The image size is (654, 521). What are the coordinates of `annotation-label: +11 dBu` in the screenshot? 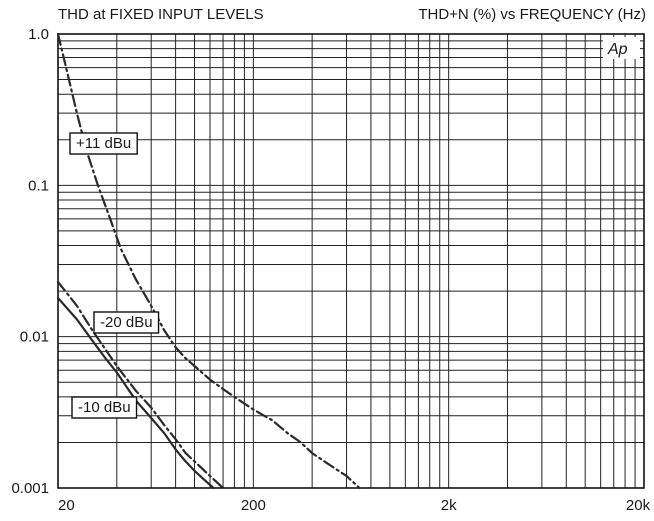 It's located at (103, 143).